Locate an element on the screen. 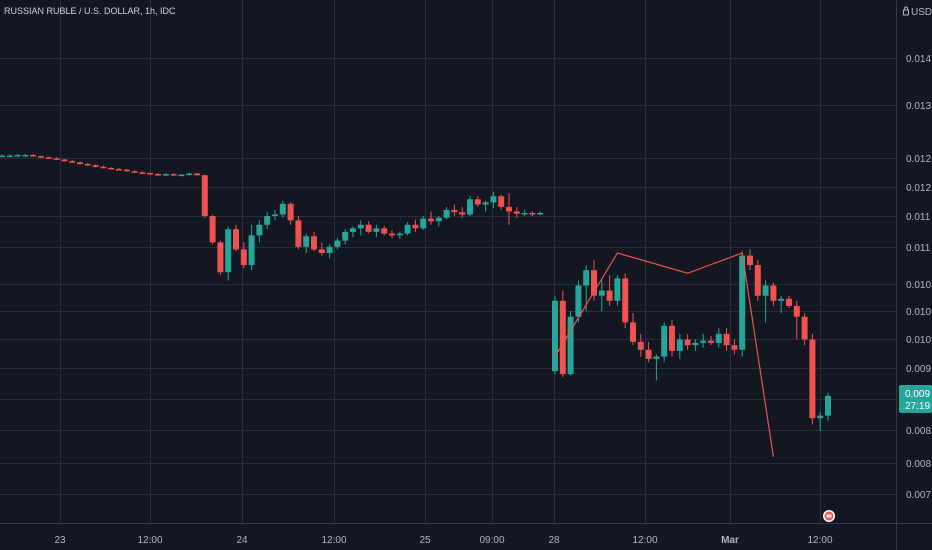 The image size is (932, 550). lock-icon is located at coordinates (906, 11).